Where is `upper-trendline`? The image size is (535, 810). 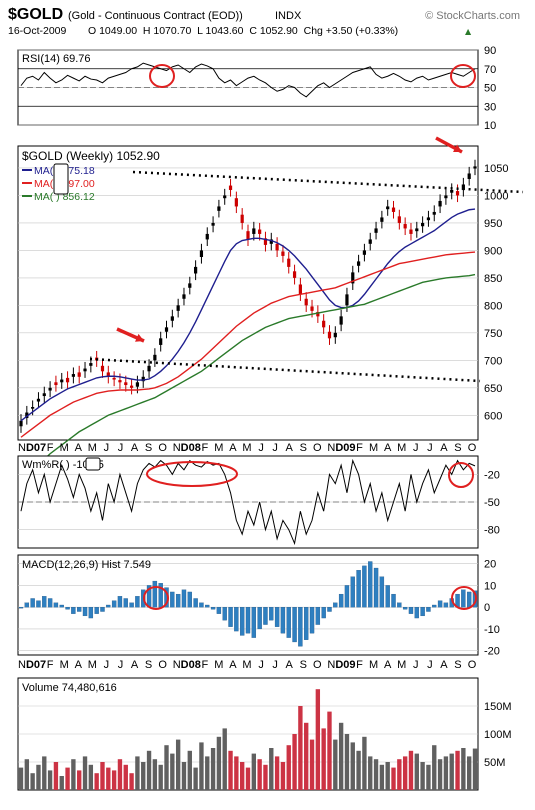
upper-trendline is located at coordinates (328, 182).